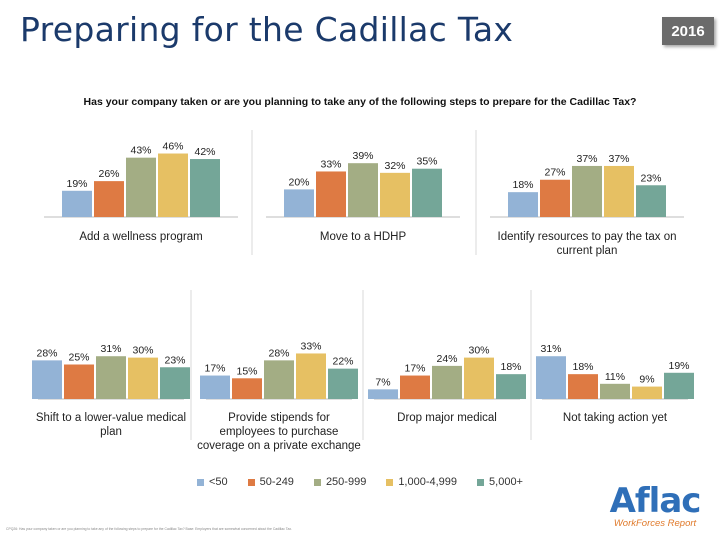  I want to click on category-label: Shift to a lower-value medical, so click(111, 418).